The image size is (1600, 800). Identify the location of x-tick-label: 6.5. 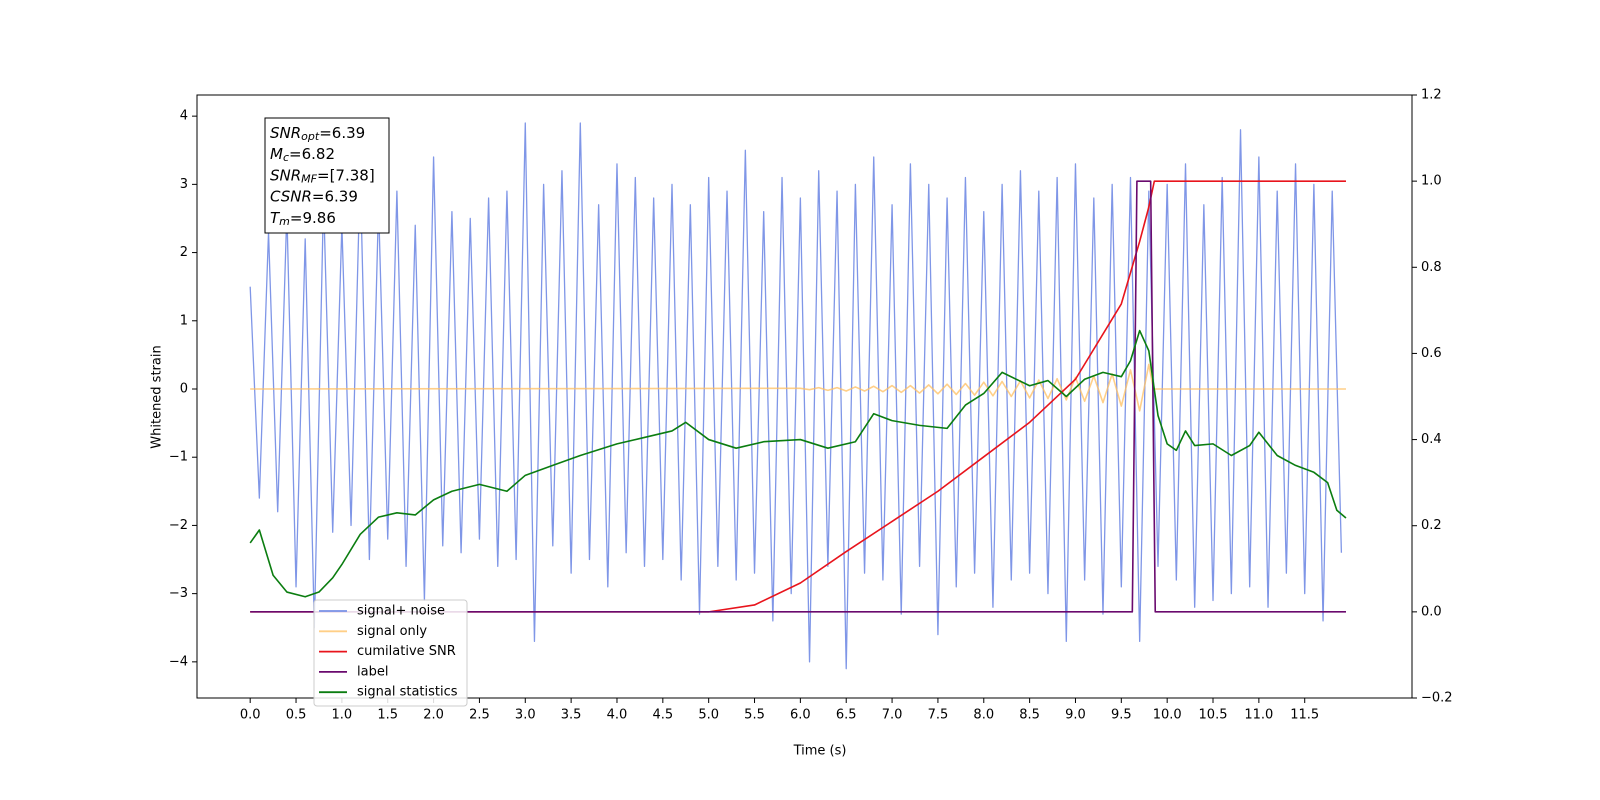
(846, 715).